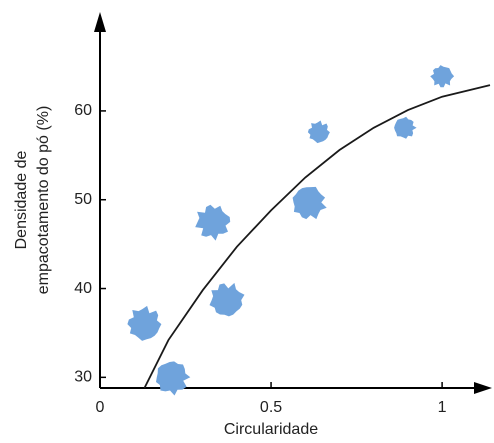 The width and height of the screenshot is (494, 443). I want to click on x-tick-label: 1, so click(442, 407).